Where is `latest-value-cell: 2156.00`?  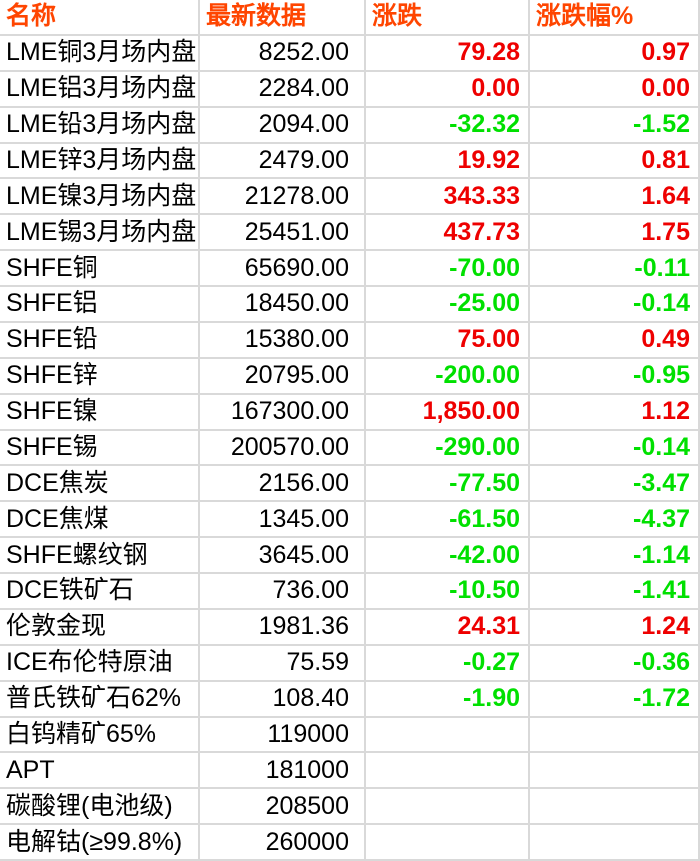 latest-value-cell: 2156.00 is located at coordinates (283, 484).